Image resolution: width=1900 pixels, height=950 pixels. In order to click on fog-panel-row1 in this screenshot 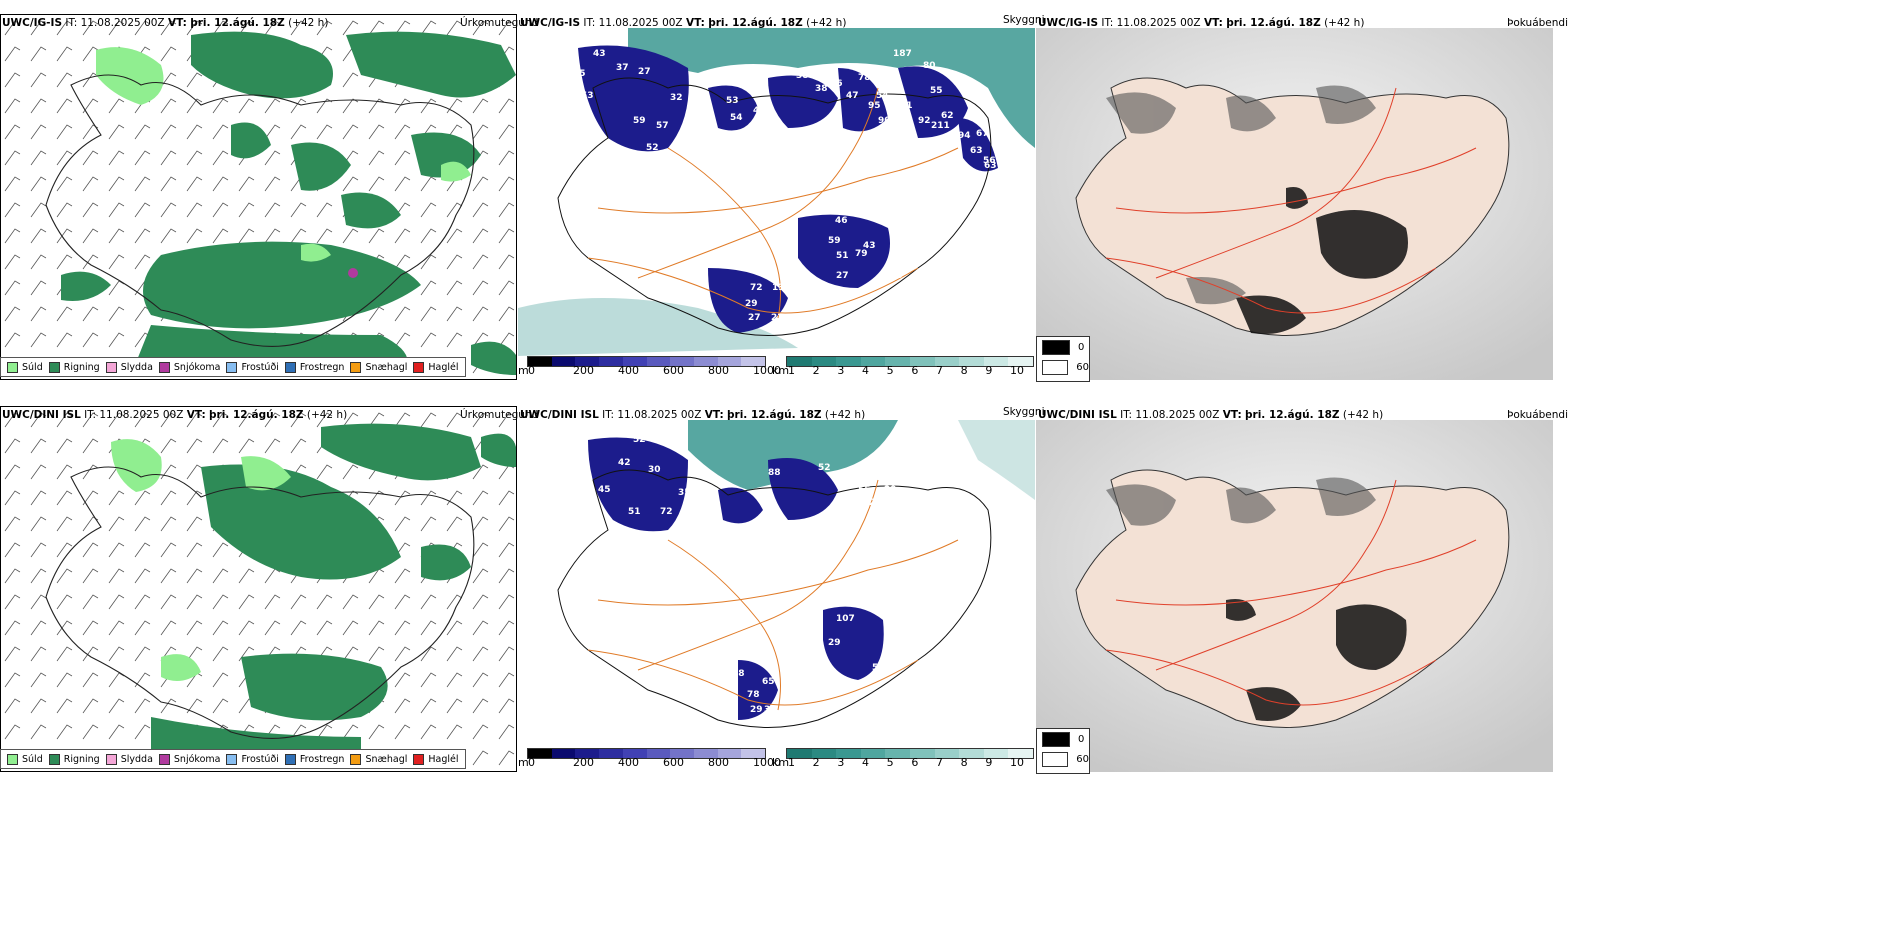, I will do `click(1294, 204)`.